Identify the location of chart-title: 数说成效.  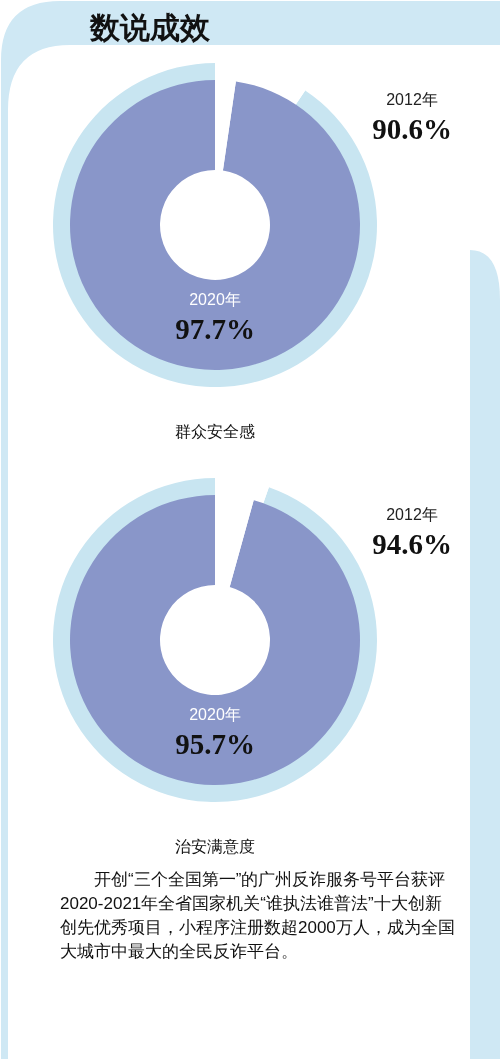
(150, 27).